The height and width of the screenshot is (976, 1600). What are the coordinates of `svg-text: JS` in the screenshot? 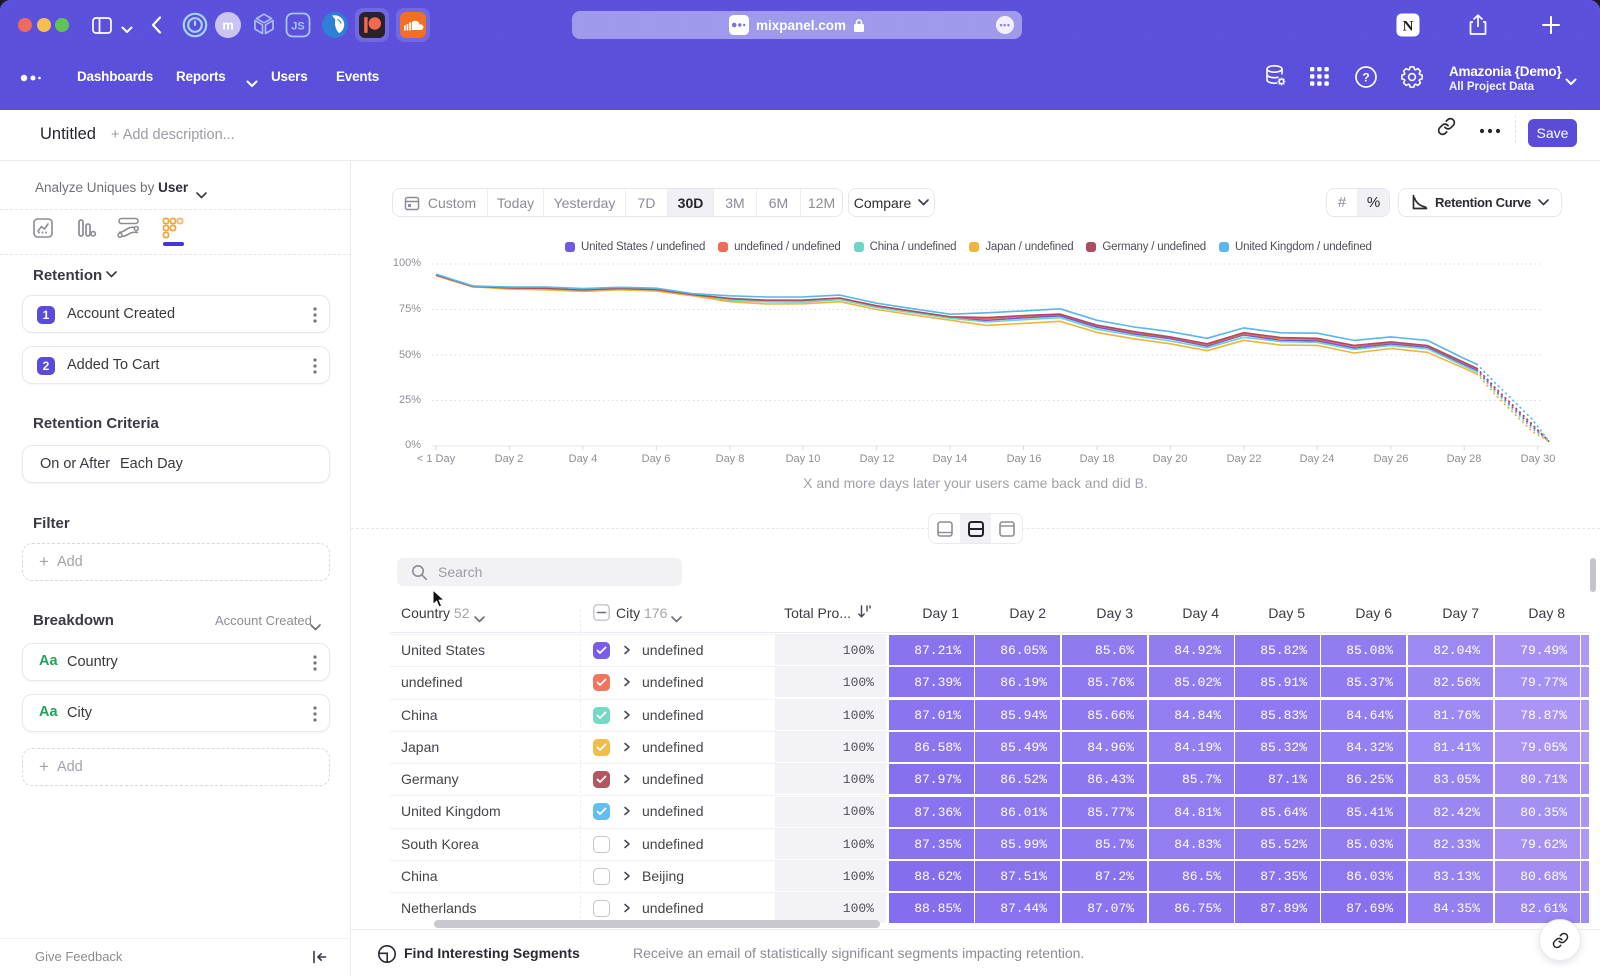 It's located at (297, 27).